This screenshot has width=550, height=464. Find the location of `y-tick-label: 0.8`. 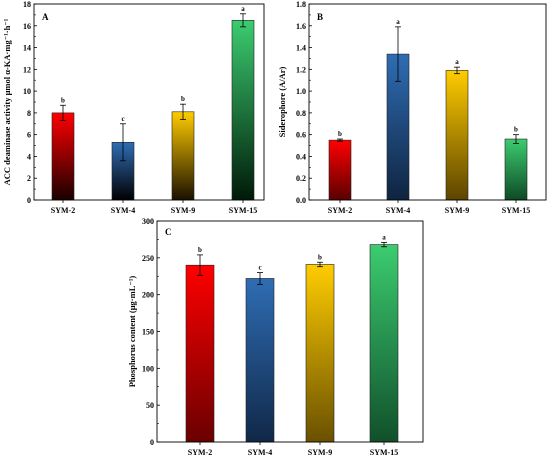

y-tick-label: 0.8 is located at coordinates (301, 113).